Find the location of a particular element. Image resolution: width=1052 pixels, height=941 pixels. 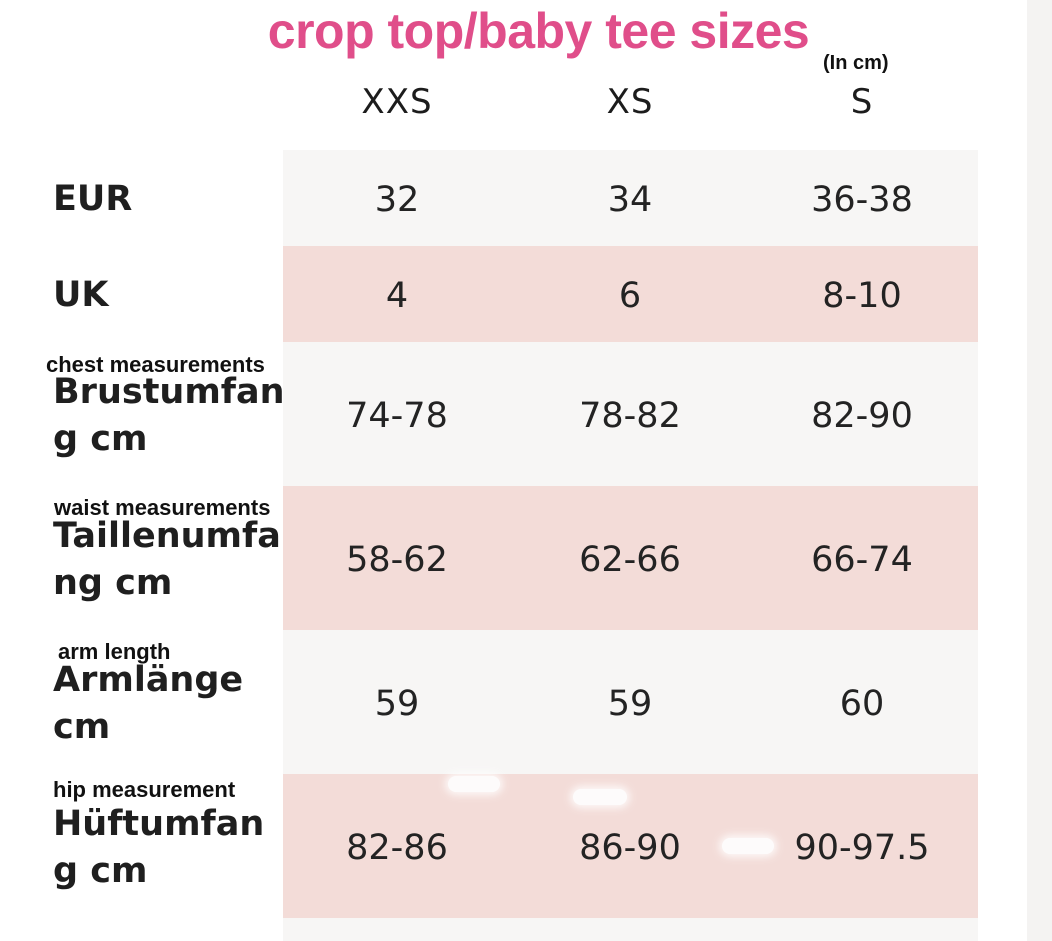

table-cell: 74-78 is located at coordinates (397, 416).